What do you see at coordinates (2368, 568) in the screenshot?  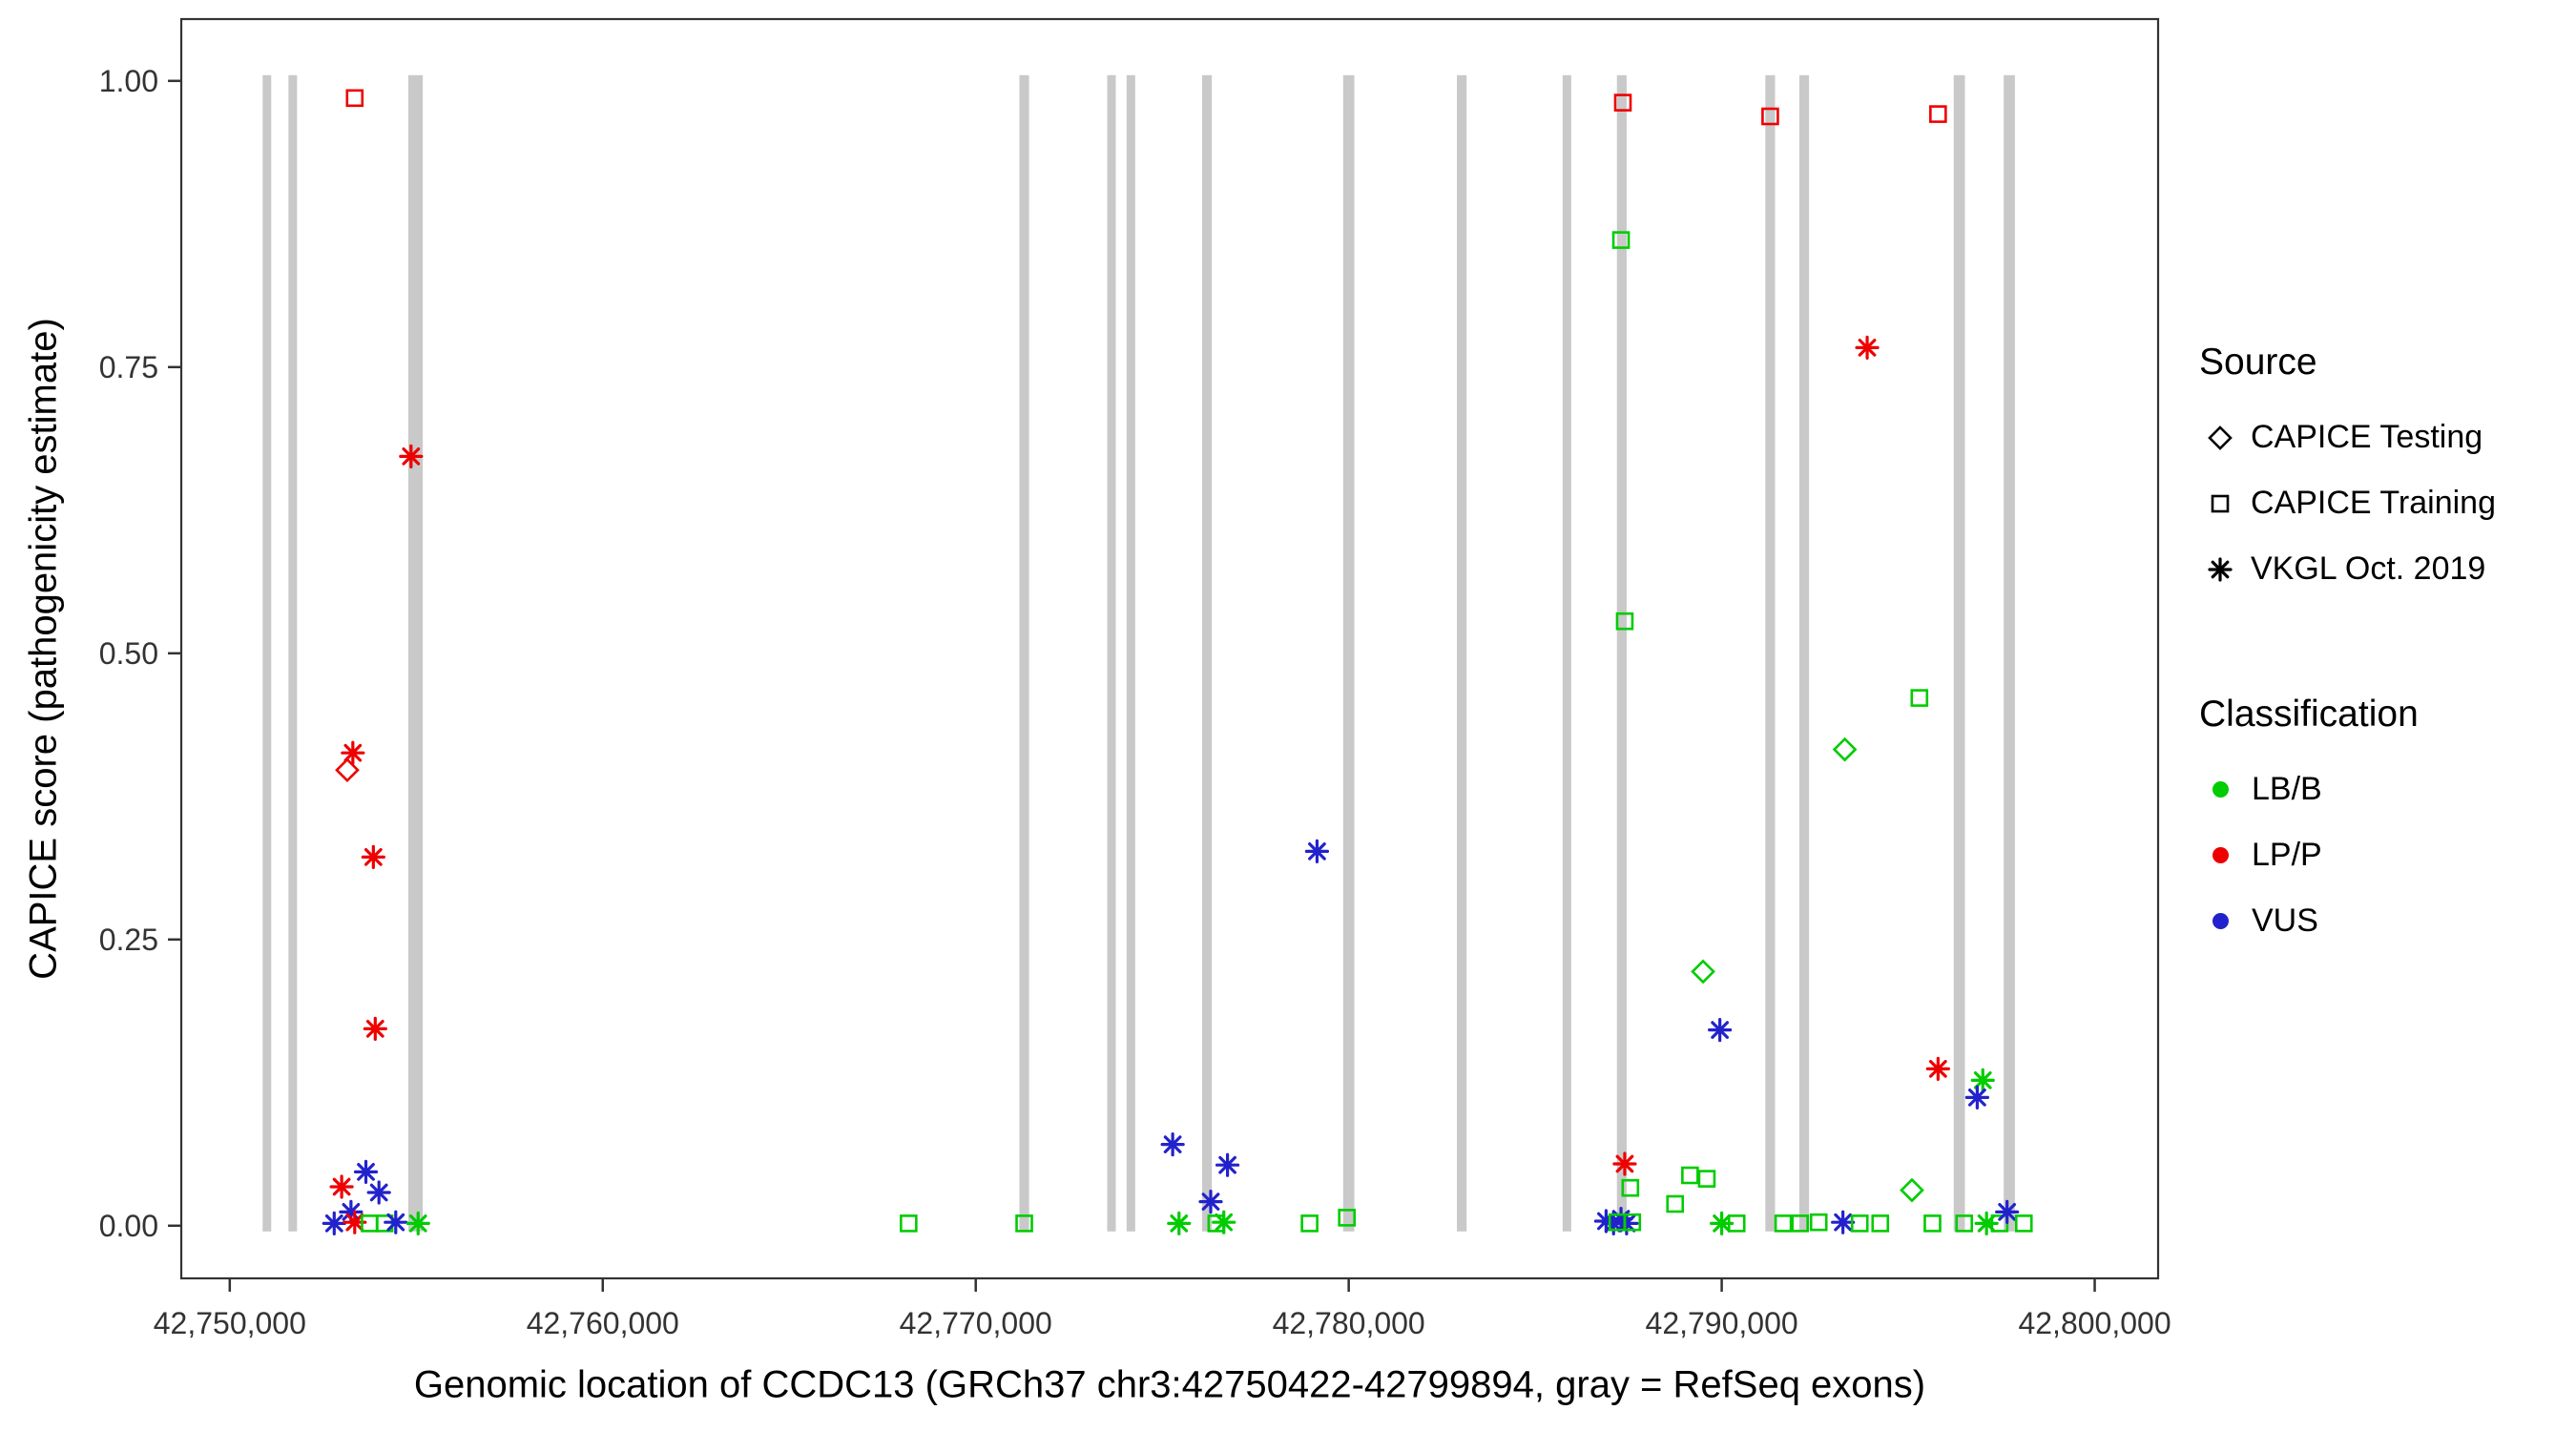 I see `legend-item-label: VKGL Oct. 2019` at bounding box center [2368, 568].